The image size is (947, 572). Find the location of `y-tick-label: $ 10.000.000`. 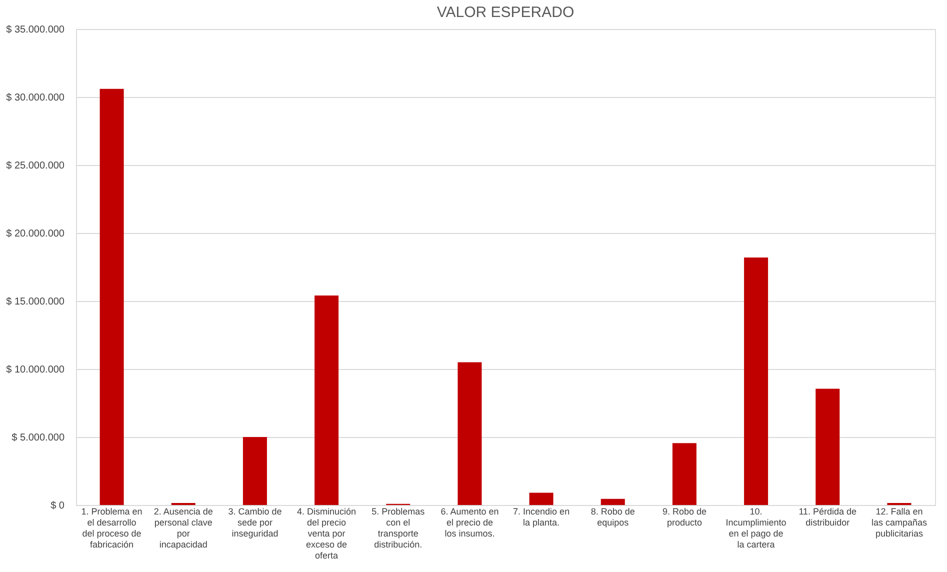

y-tick-label: $ 10.000.000 is located at coordinates (35, 370).